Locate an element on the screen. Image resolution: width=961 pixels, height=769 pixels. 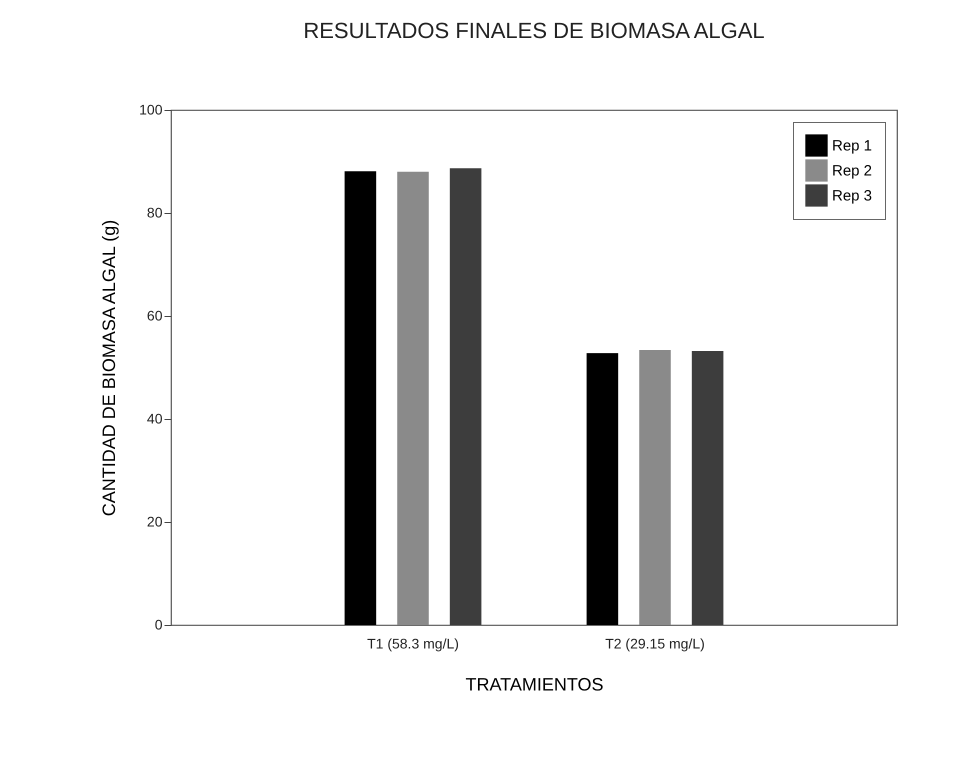
y-tick-label: 40 is located at coordinates (154, 418).